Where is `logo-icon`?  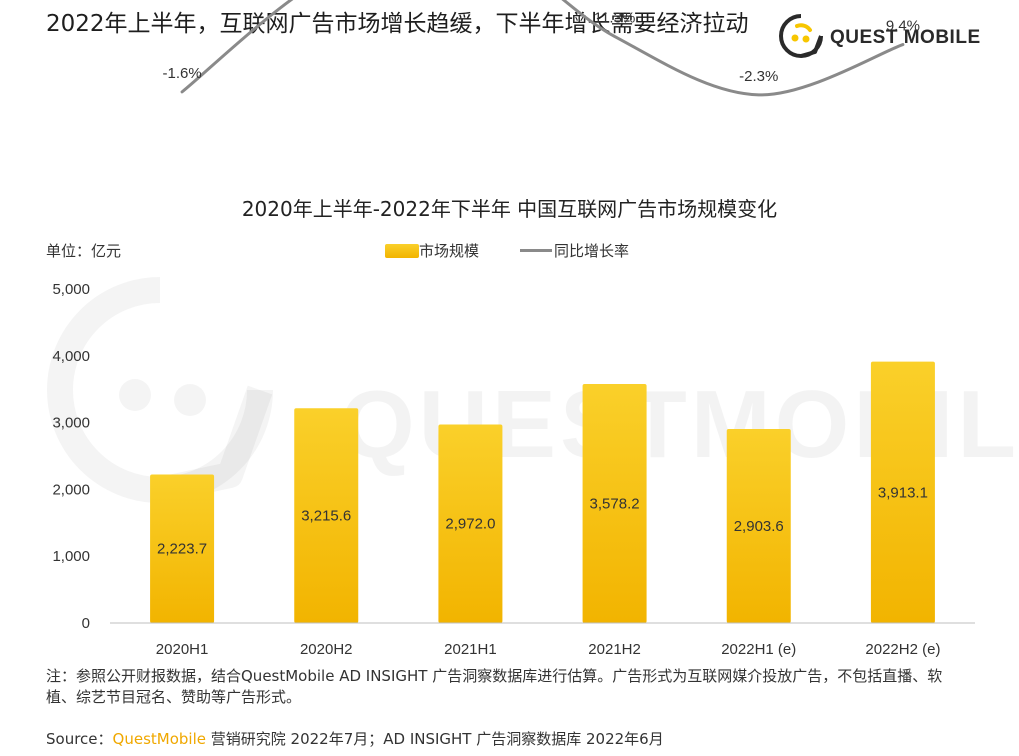 logo-icon is located at coordinates (801, 36).